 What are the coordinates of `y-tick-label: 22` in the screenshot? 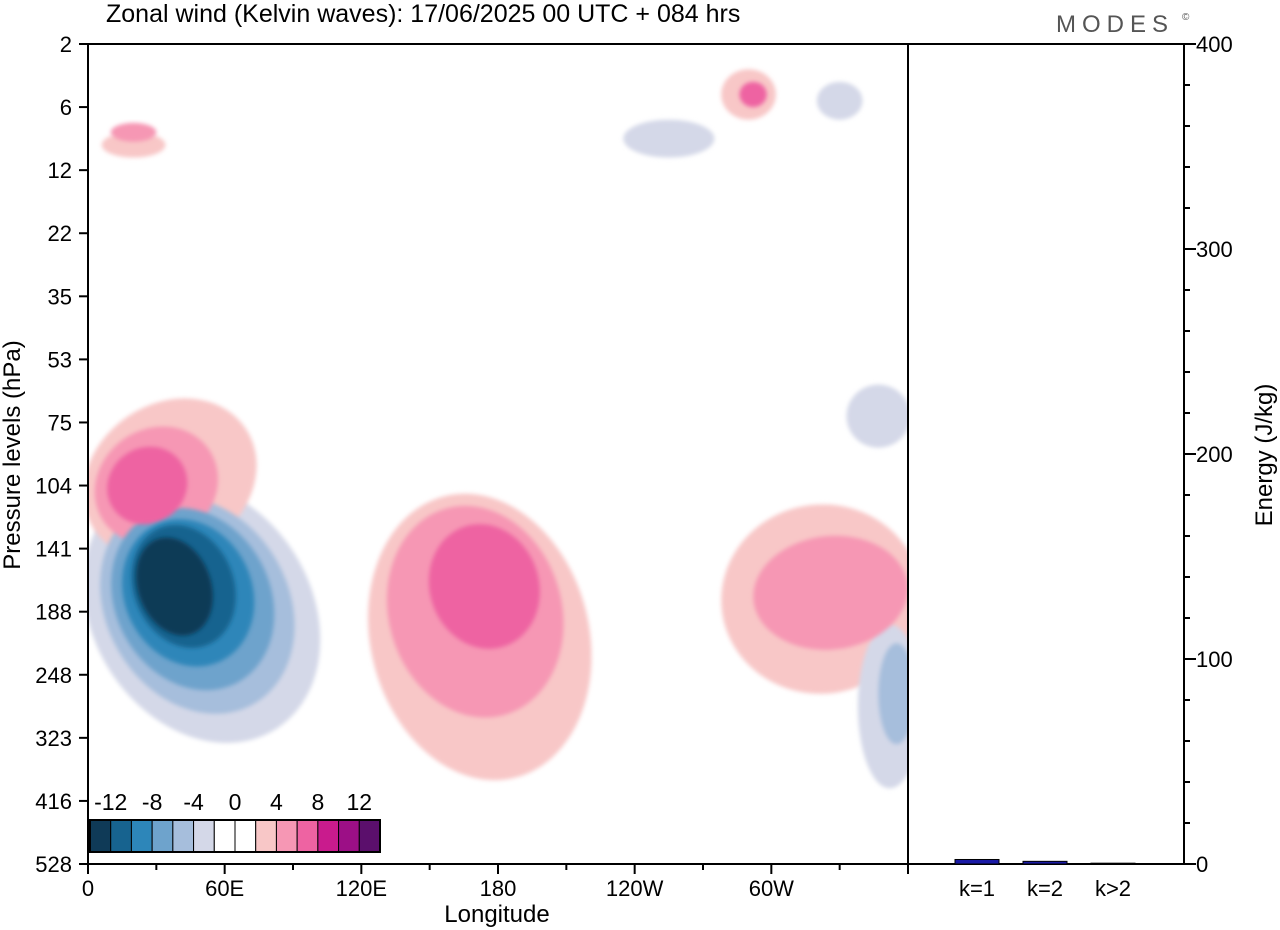 It's located at (60, 233).